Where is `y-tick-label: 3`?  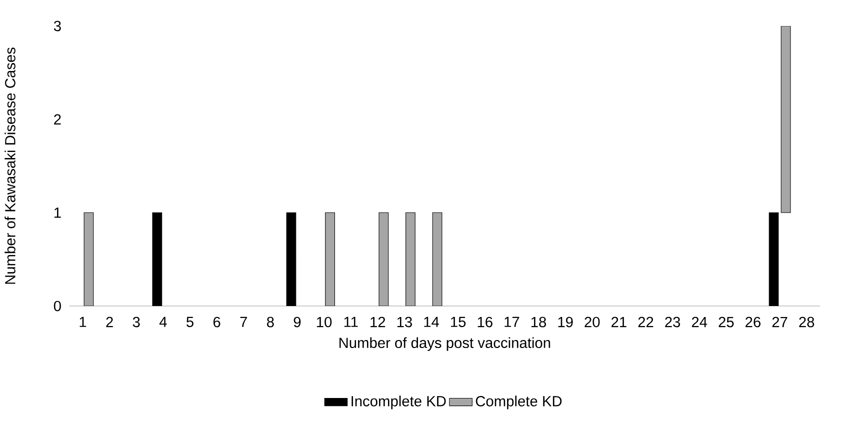
y-tick-label: 3 is located at coordinates (57, 26).